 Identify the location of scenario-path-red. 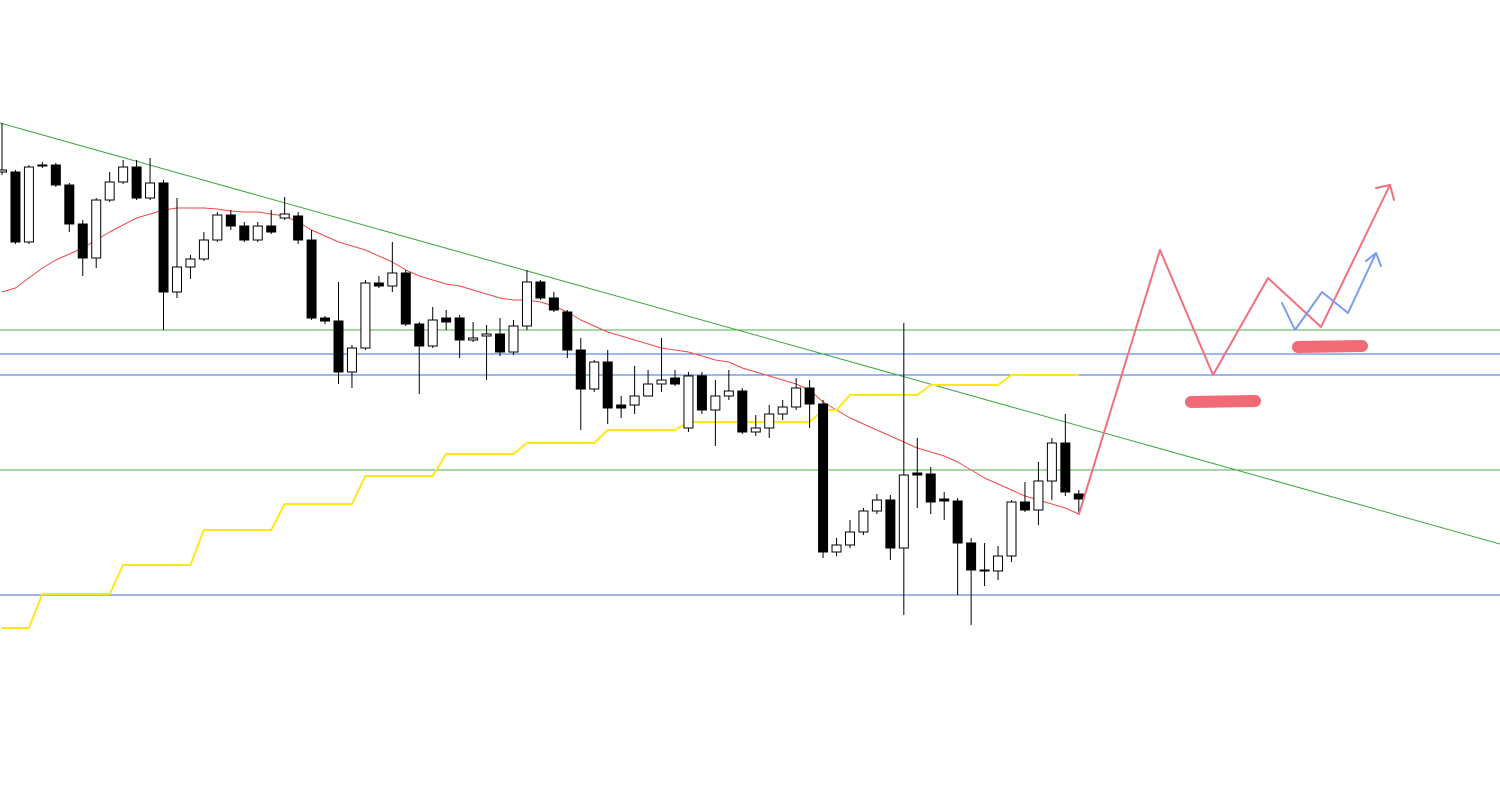
(1234, 349).